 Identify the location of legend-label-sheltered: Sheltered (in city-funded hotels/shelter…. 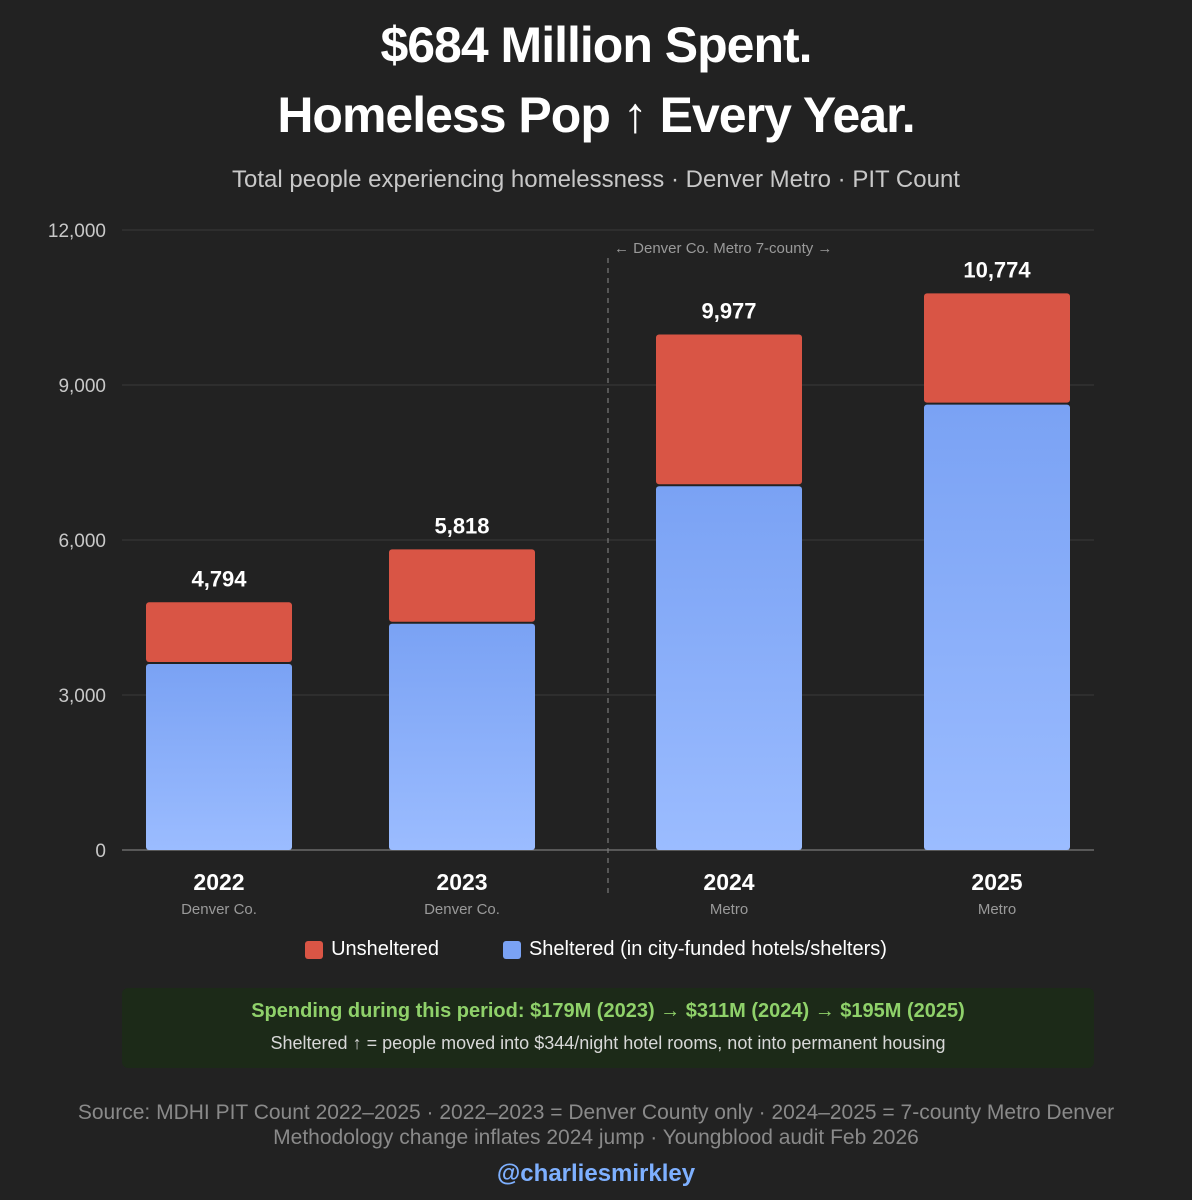
(707, 949).